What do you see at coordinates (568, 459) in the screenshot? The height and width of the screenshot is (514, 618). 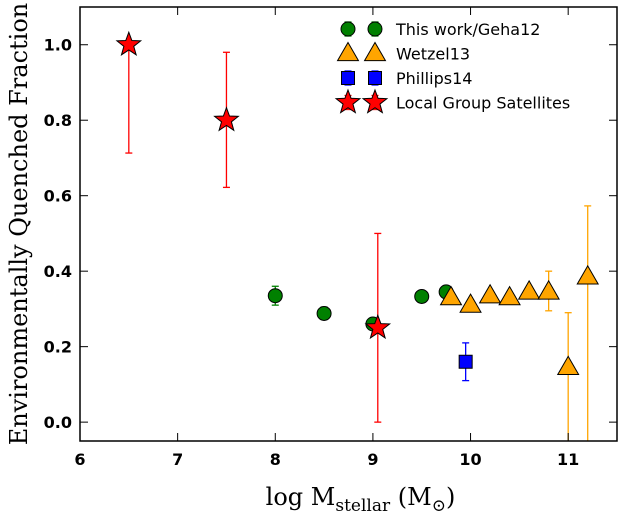 I see `x-tick-label: 11` at bounding box center [568, 459].